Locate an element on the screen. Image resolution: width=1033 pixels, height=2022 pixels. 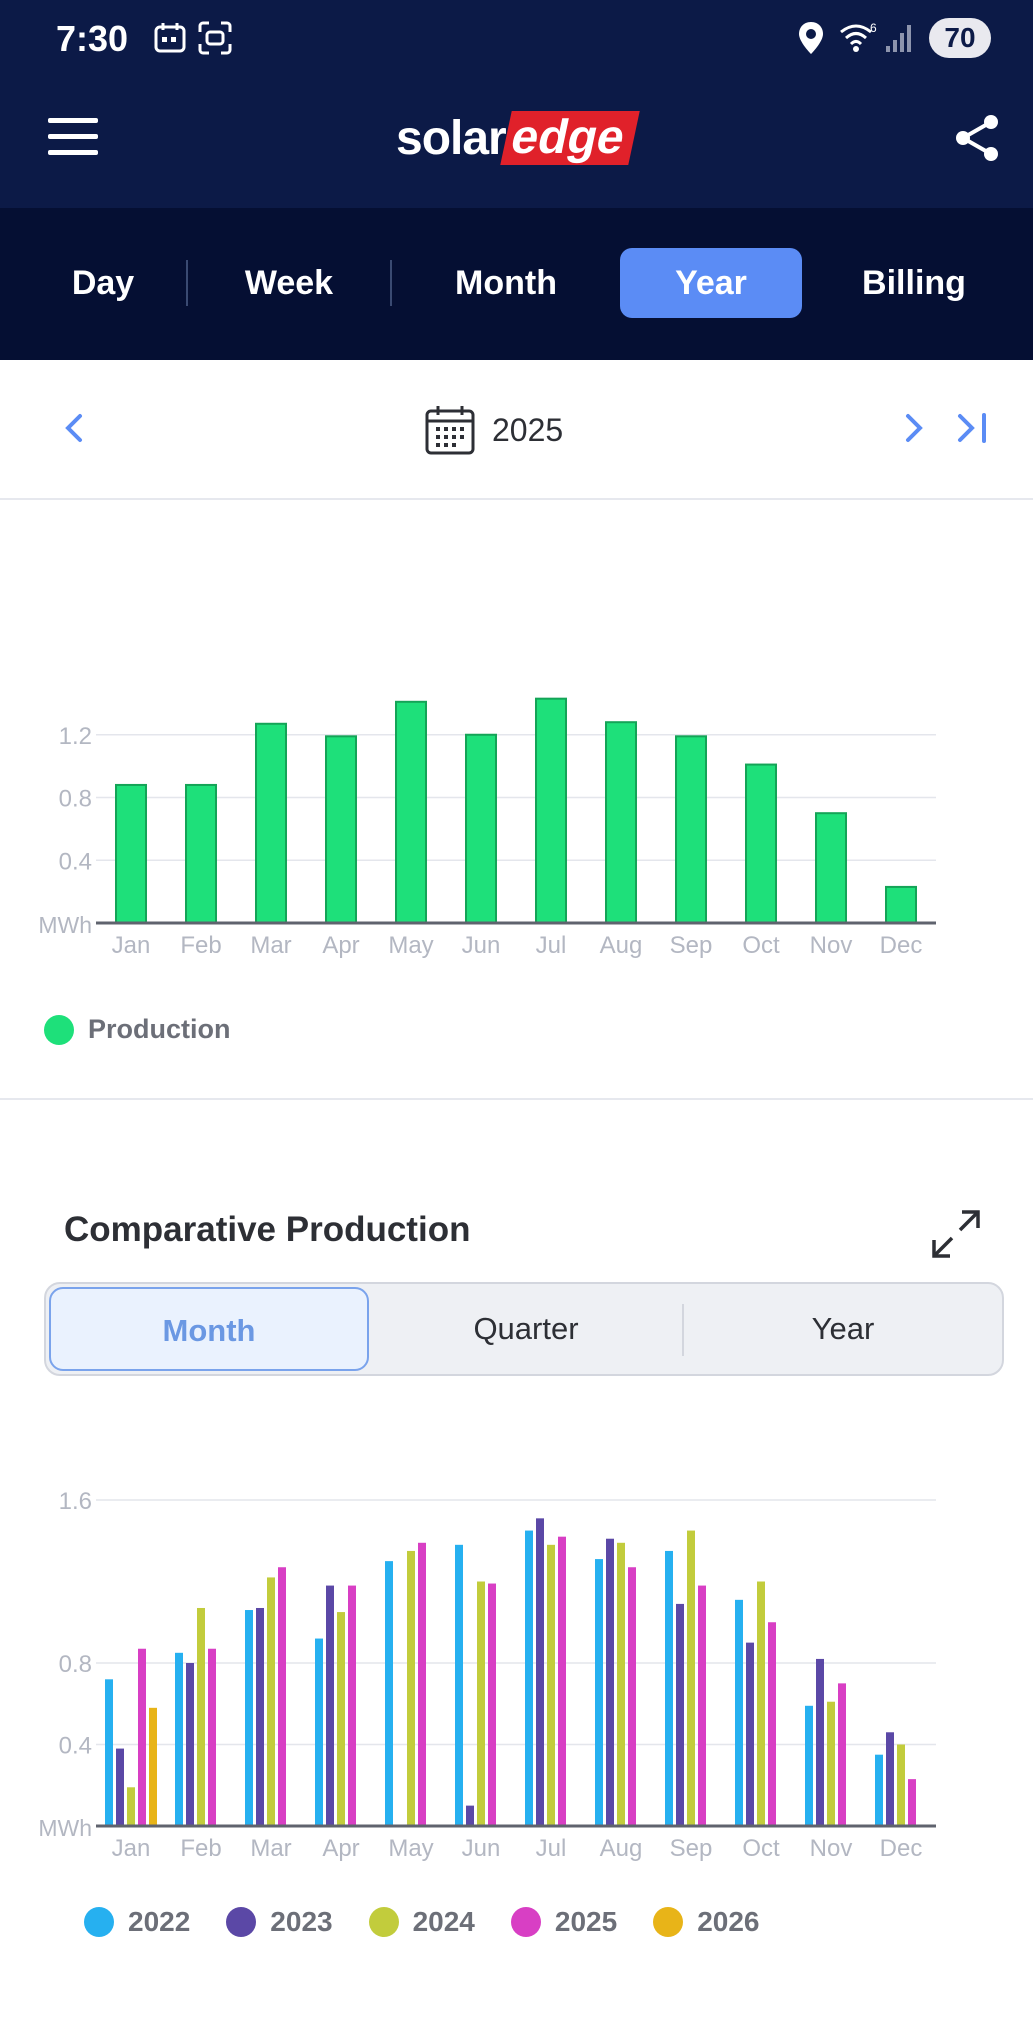
bar-2023-apr is located at coordinates (330, 1705).